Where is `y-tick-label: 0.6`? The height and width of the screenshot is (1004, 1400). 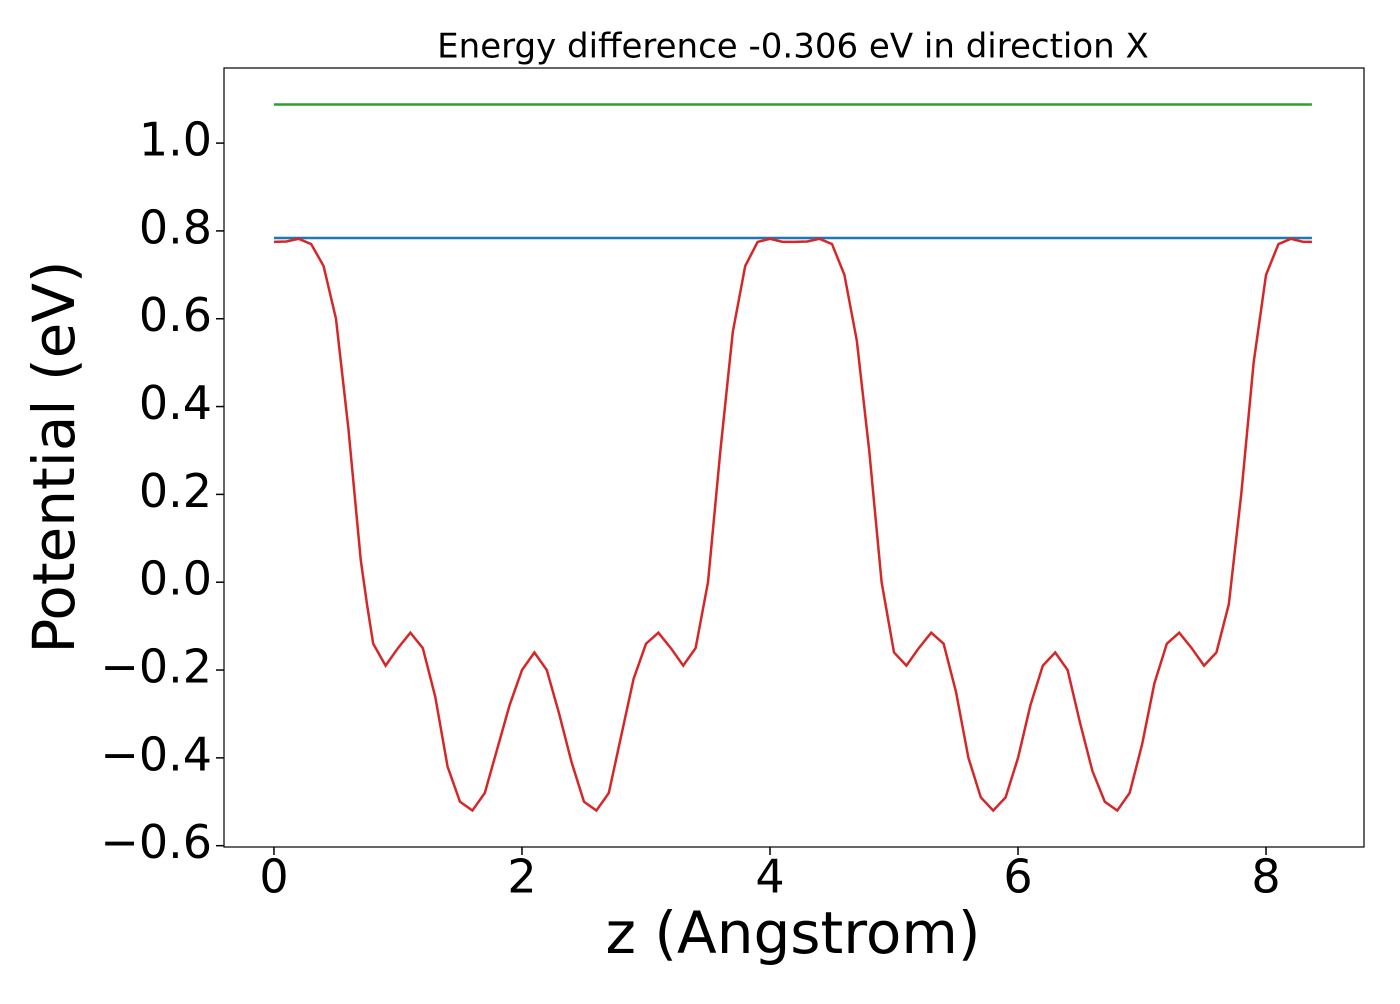
y-tick-label: 0.6 is located at coordinates (175, 315).